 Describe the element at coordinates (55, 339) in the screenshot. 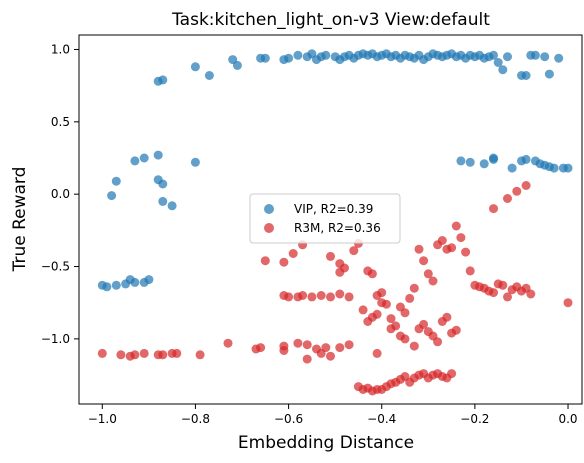

I see `y-tick-label: −1.0` at that location.